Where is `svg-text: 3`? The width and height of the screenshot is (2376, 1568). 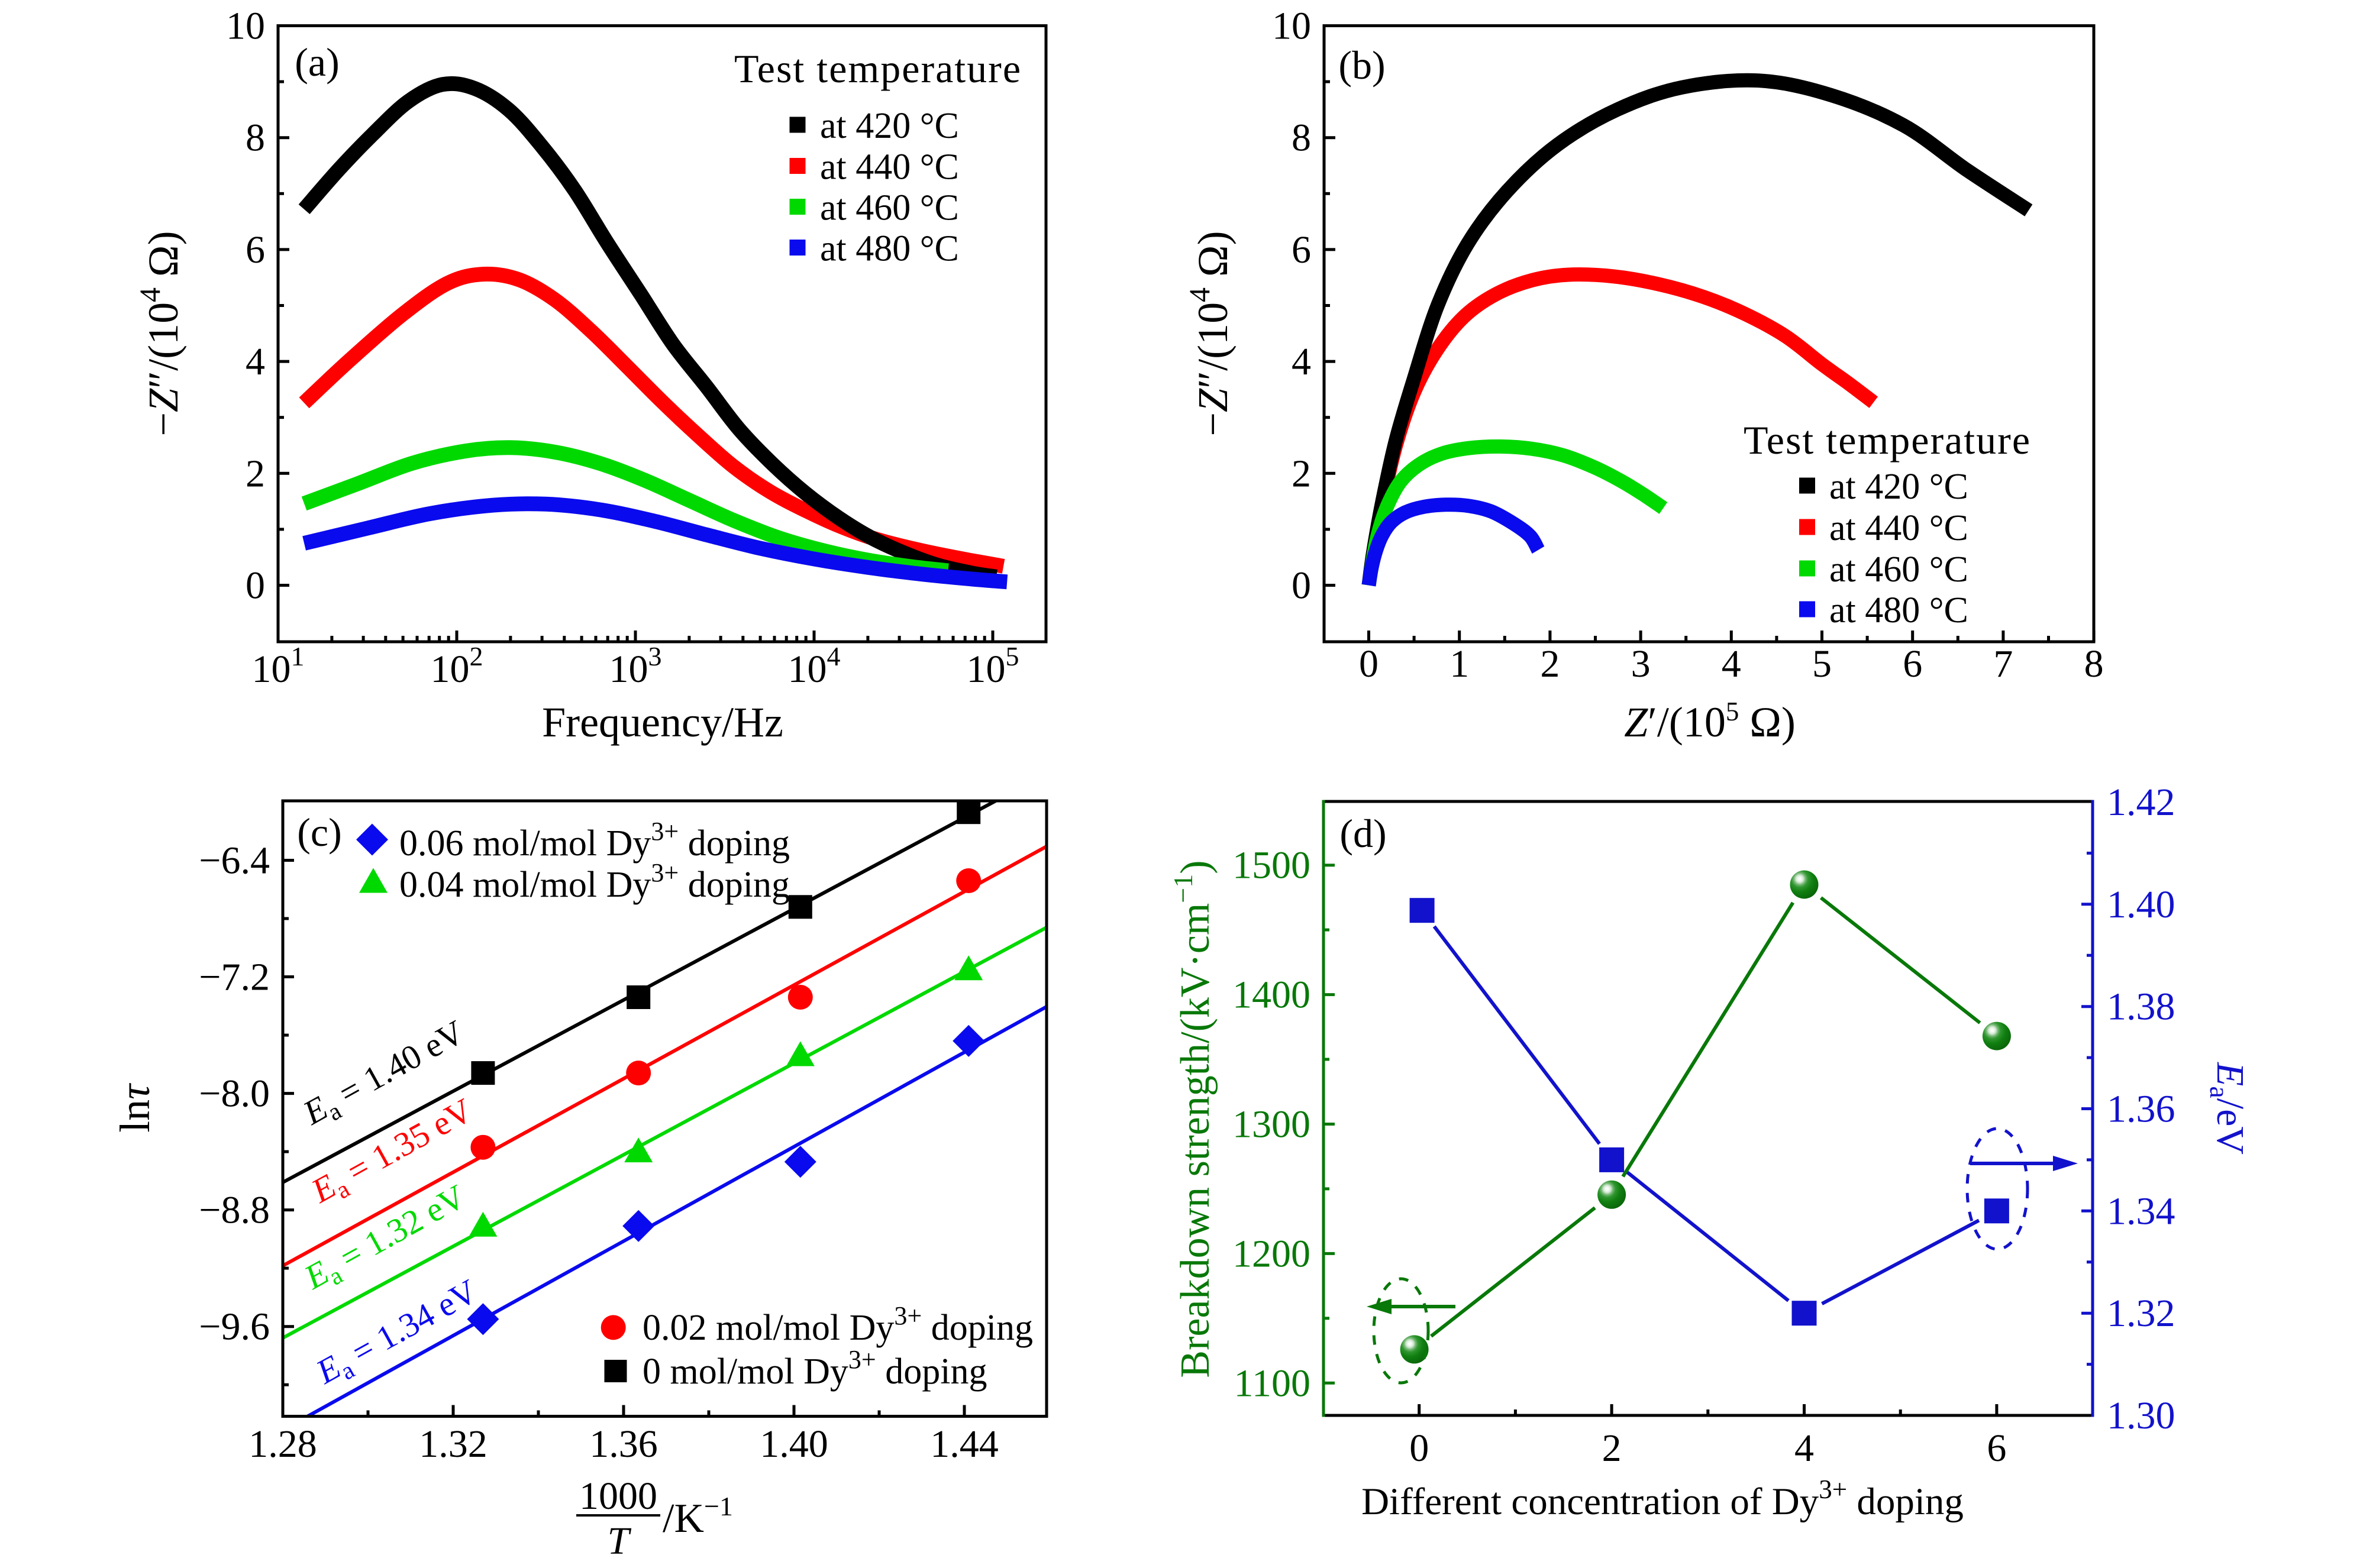 svg-text: 3 is located at coordinates (1641, 664).